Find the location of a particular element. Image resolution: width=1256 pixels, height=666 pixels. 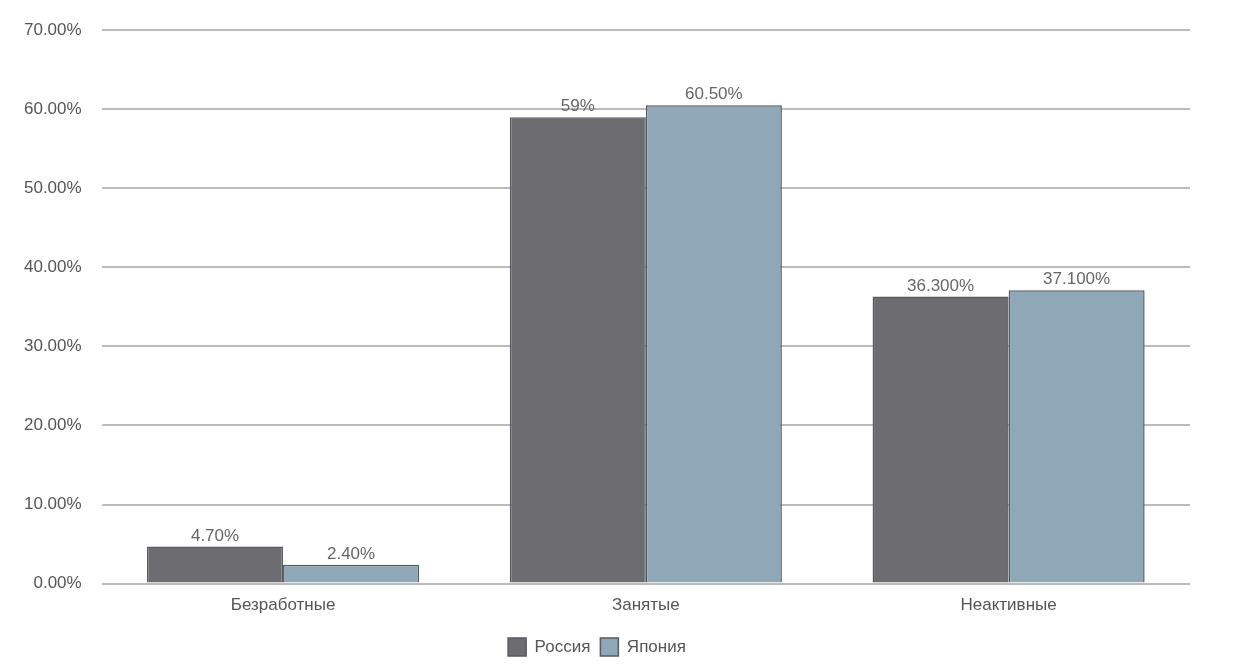

data-label: 36.300% is located at coordinates (941, 285).